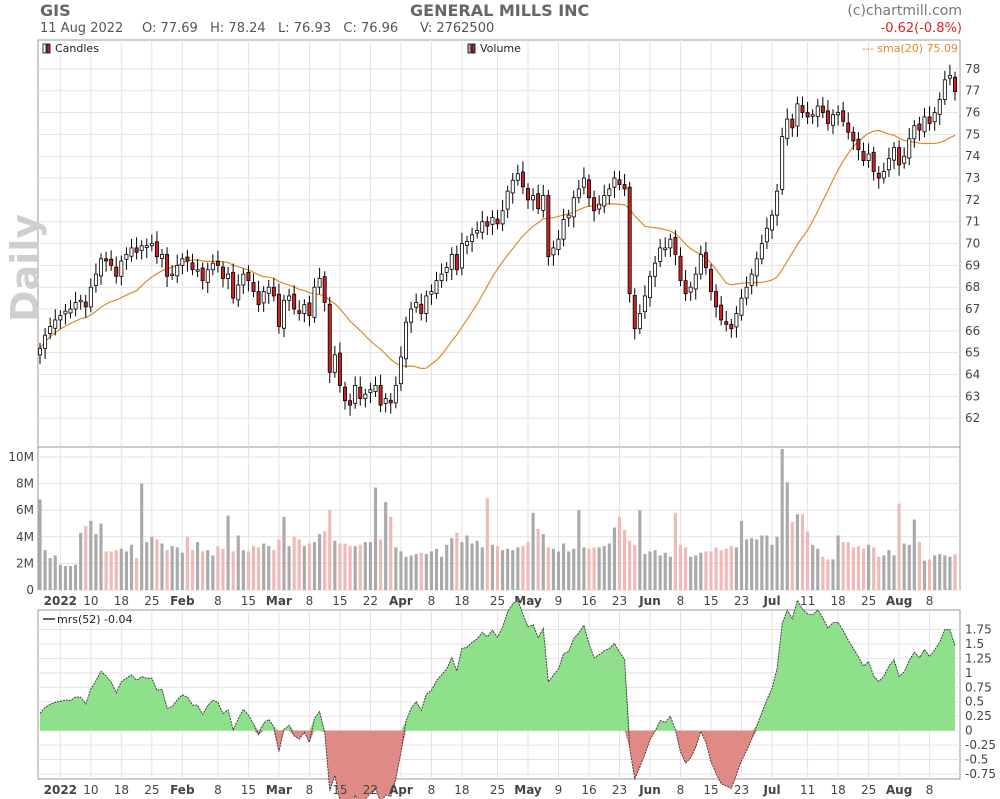 The height and width of the screenshot is (799, 1000). I want to click on price-tick-label: 73, so click(972, 178).